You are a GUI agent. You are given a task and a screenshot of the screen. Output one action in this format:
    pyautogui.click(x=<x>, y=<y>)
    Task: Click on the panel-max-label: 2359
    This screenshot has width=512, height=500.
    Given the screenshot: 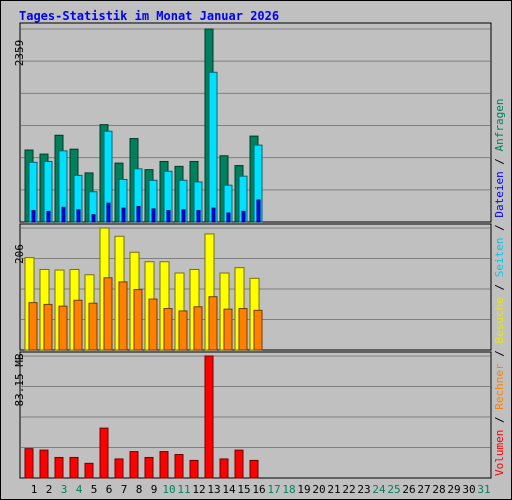 What is the action you would take?
    pyautogui.click(x=19, y=53)
    